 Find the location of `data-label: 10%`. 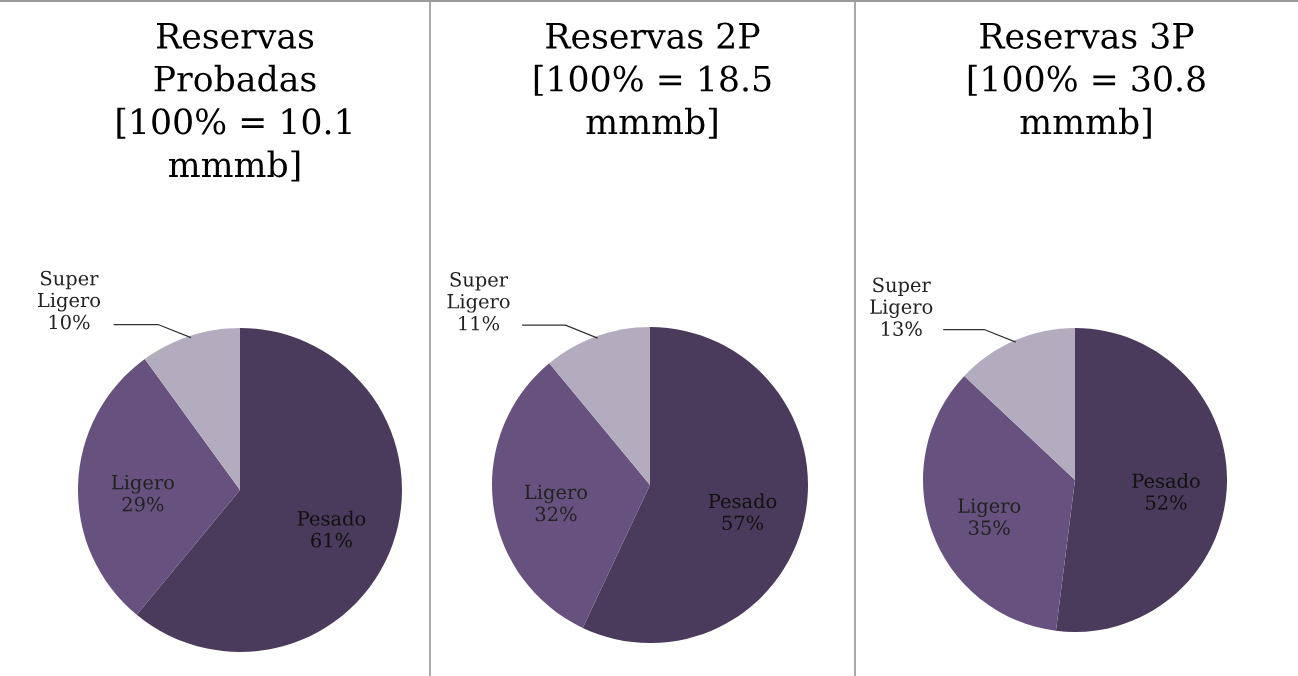

data-label: 10% is located at coordinates (69, 322).